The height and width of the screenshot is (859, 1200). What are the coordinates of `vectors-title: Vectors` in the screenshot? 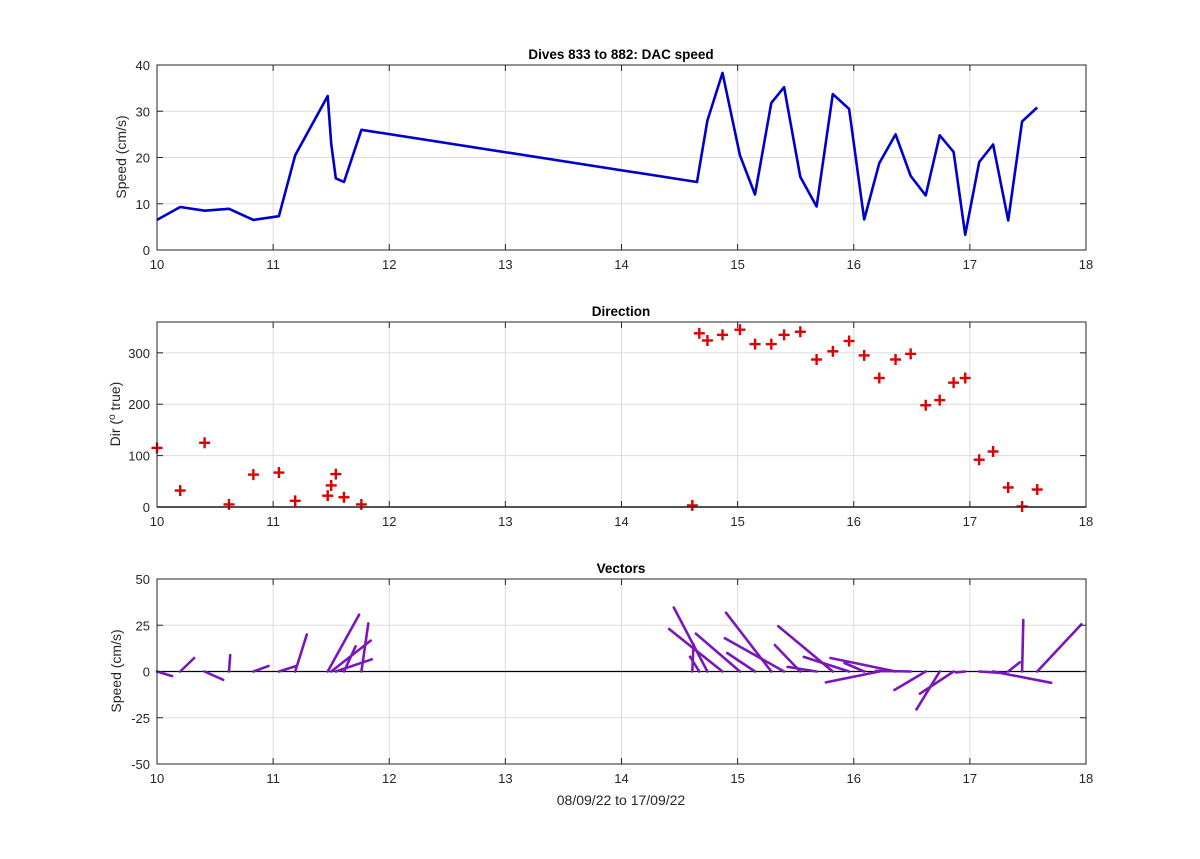 It's located at (621, 568).